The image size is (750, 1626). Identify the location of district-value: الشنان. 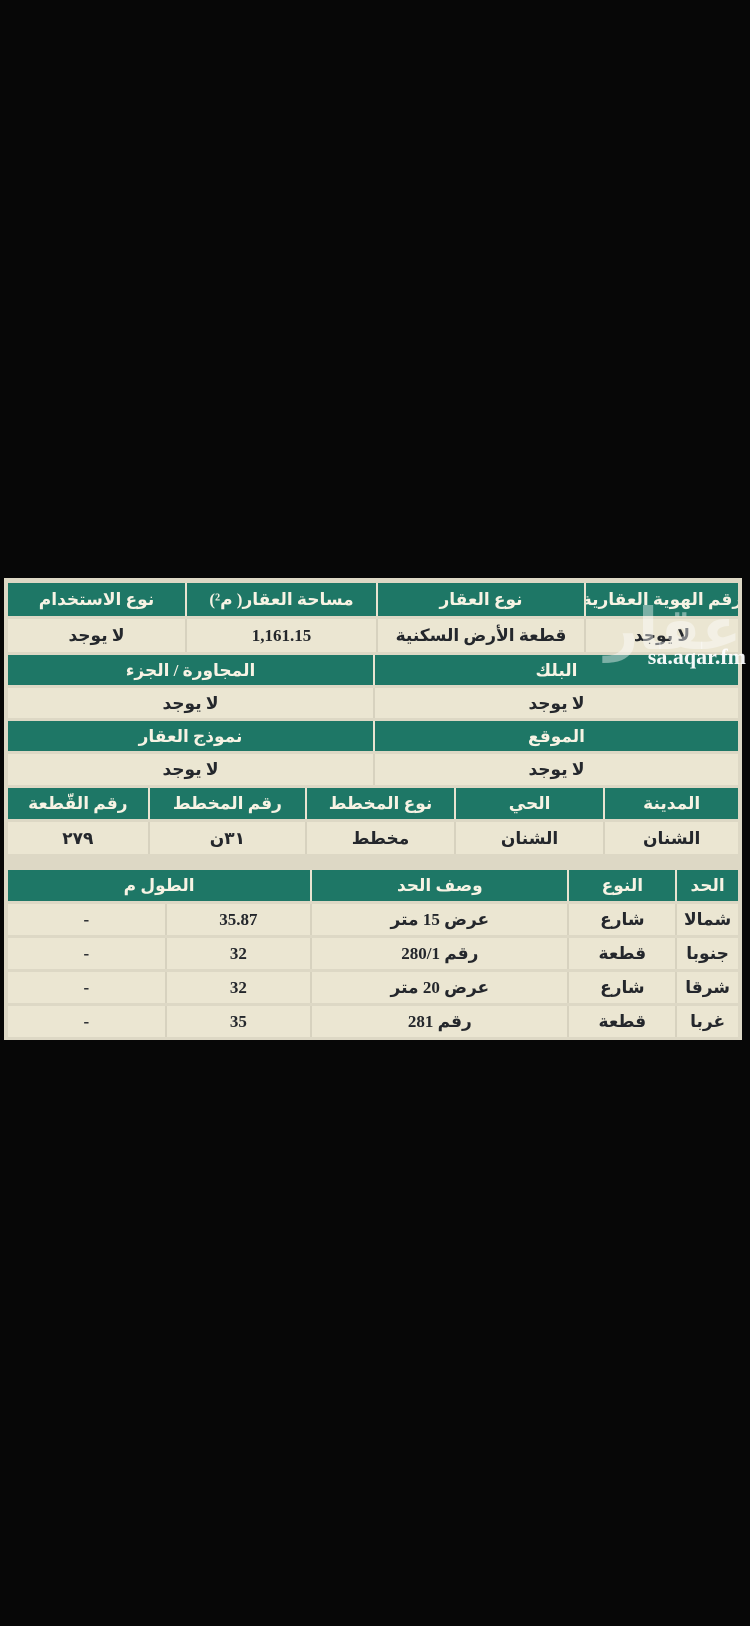
(528, 838).